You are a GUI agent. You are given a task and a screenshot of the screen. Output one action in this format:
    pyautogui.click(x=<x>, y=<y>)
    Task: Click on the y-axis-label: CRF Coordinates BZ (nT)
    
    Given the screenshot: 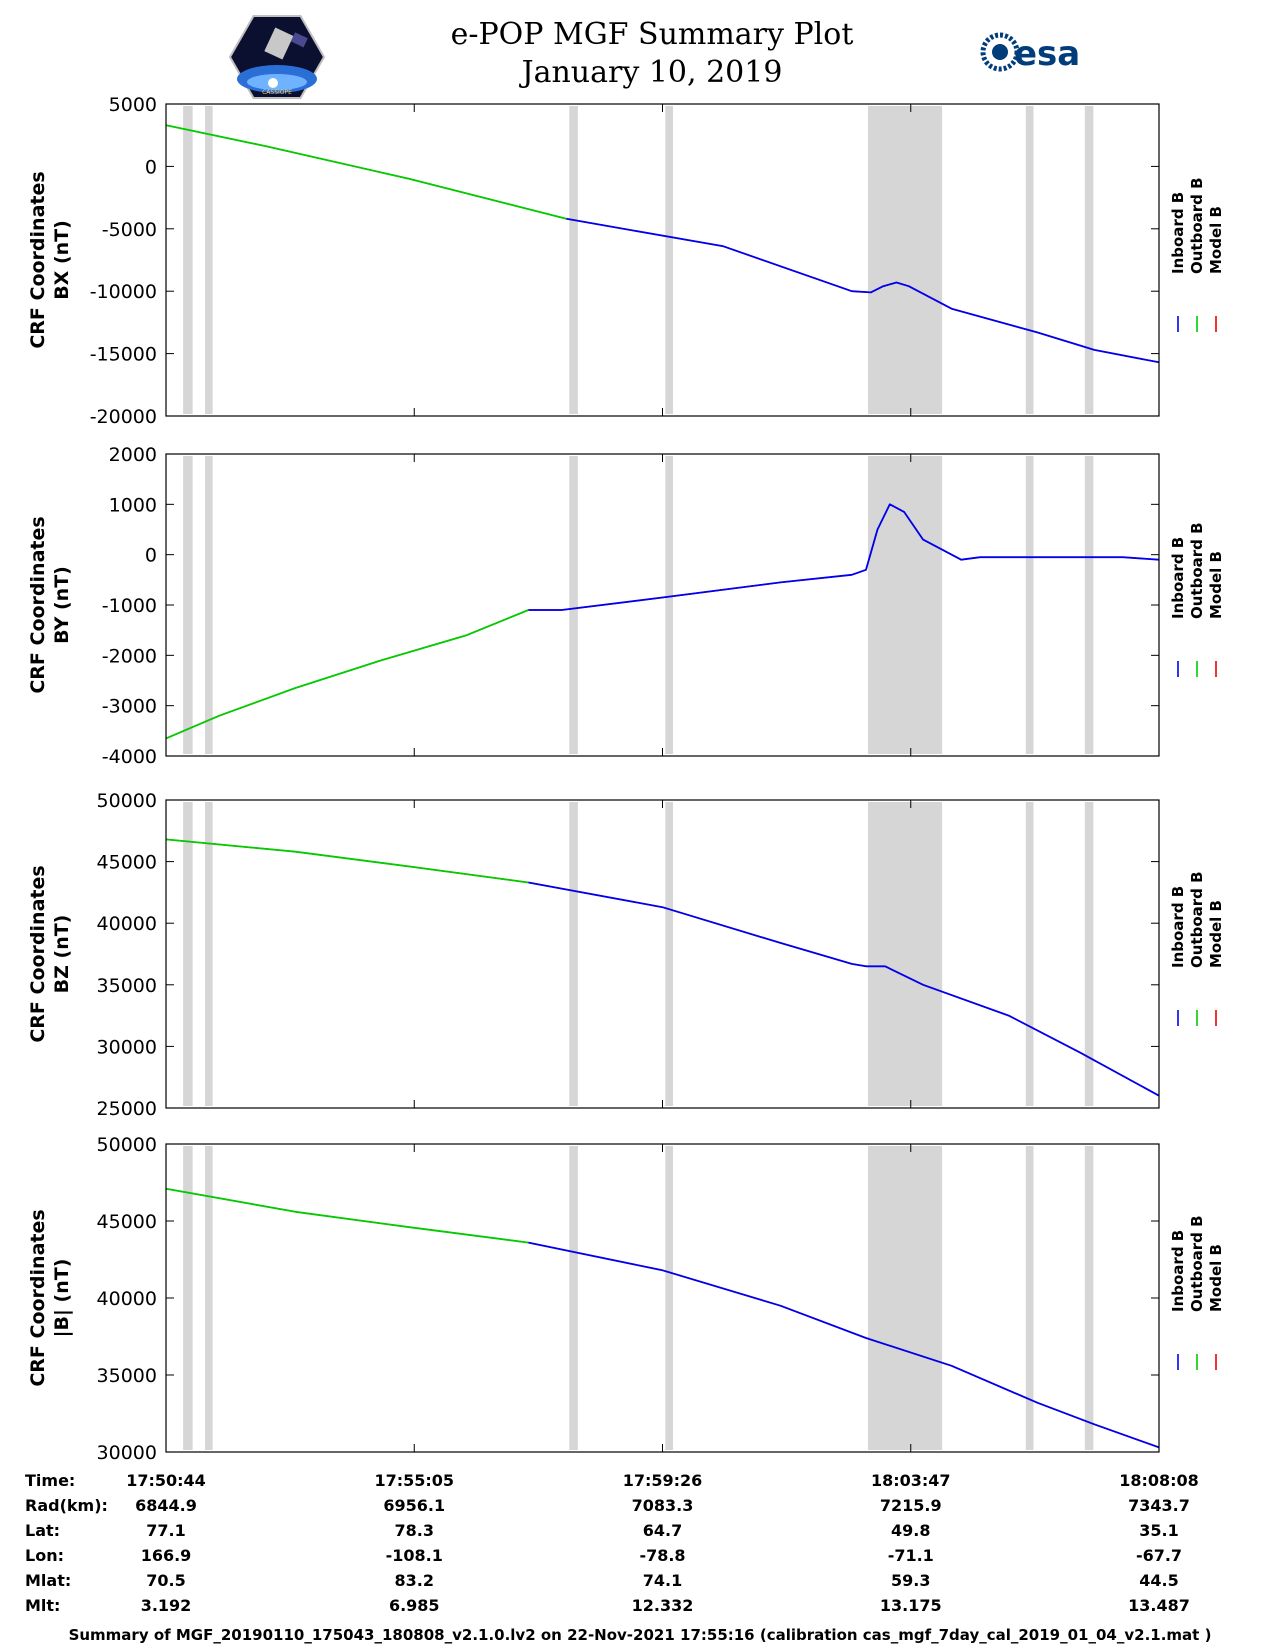 What is the action you would take?
    pyautogui.click(x=50, y=953)
    